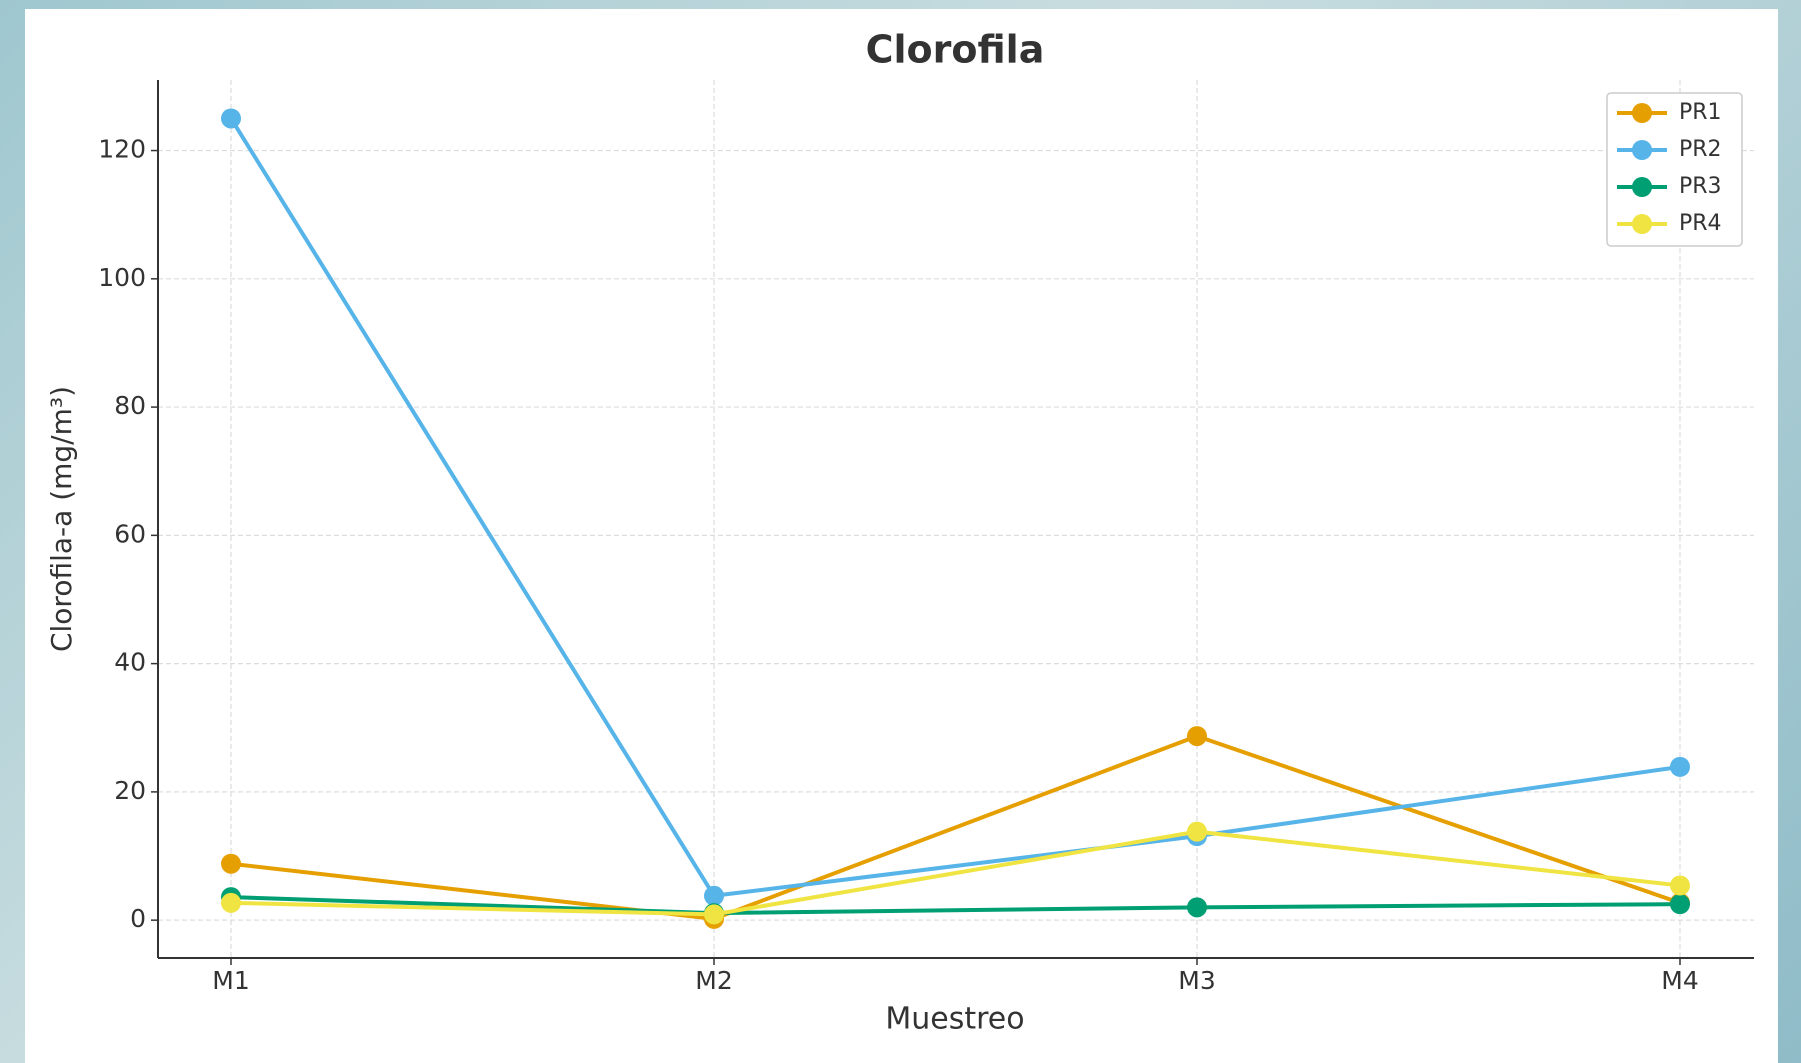 Image resolution: width=1801 pixels, height=1063 pixels. Describe the element at coordinates (713, 980) in the screenshot. I see `x-tick-label: M2` at that location.